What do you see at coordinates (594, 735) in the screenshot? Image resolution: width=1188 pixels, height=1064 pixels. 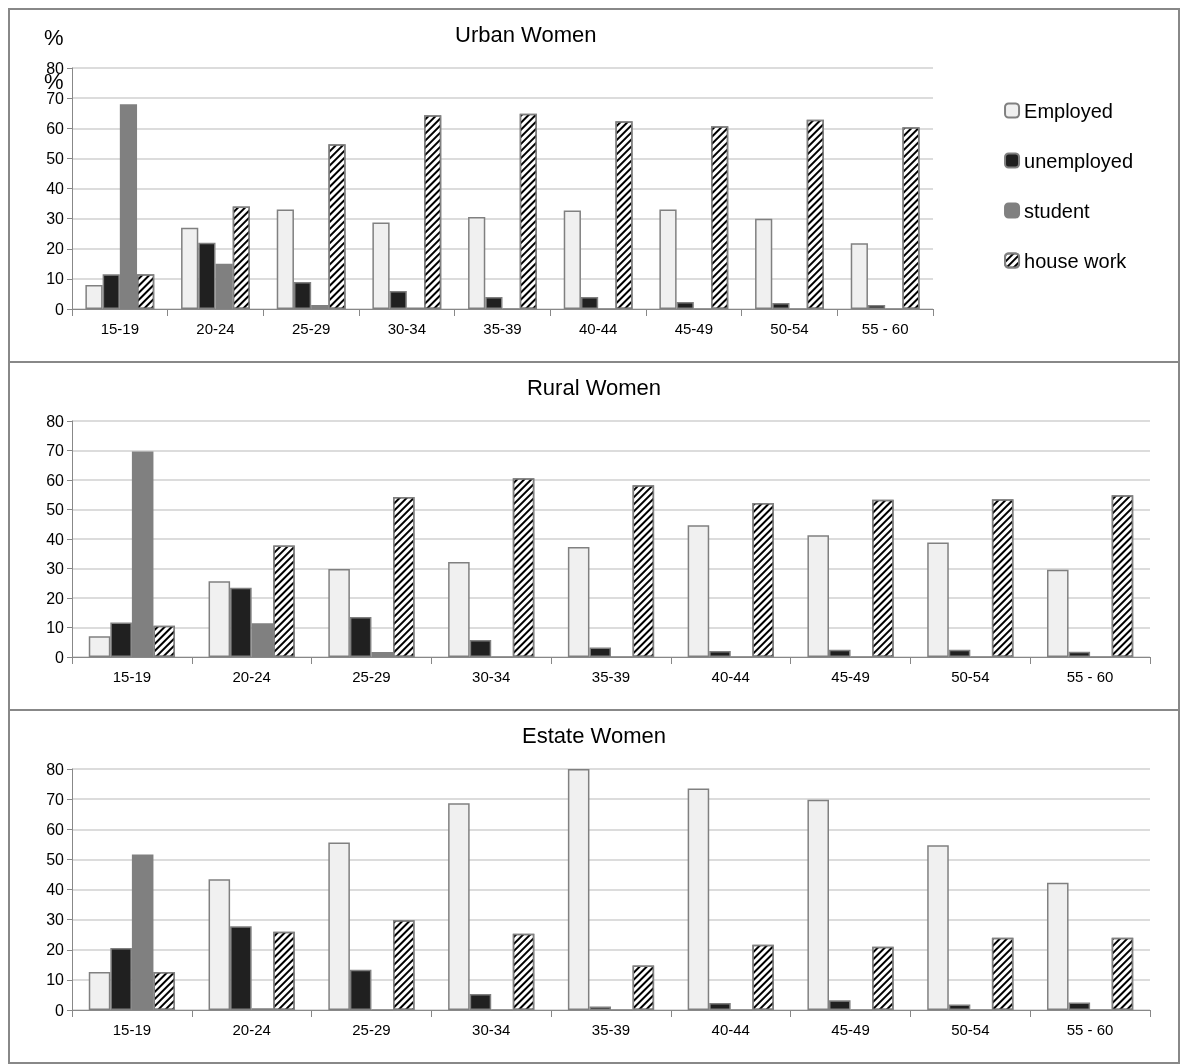 I see `chart-title: Estate Women` at bounding box center [594, 735].